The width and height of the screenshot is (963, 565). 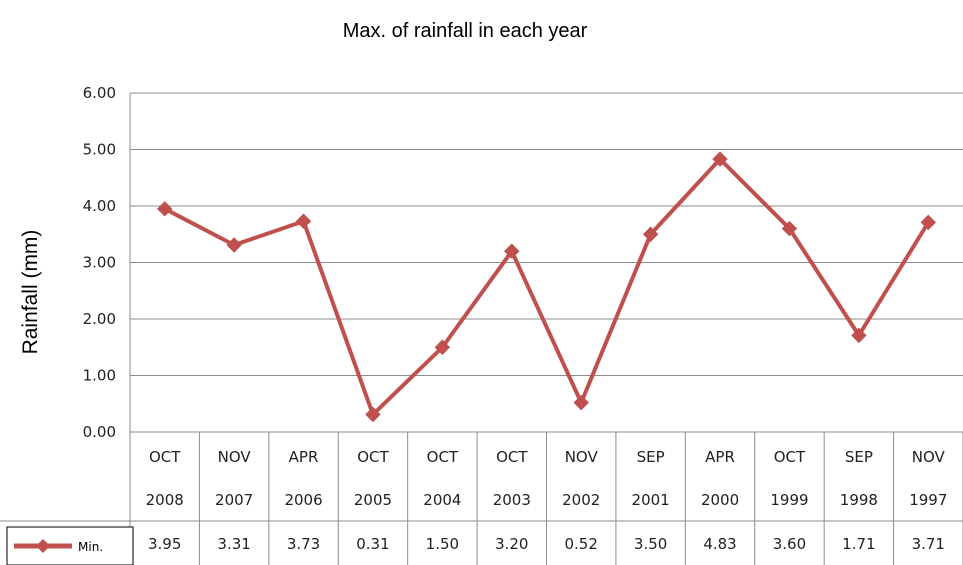 I want to click on data-label: 0.31, so click(x=372, y=544).